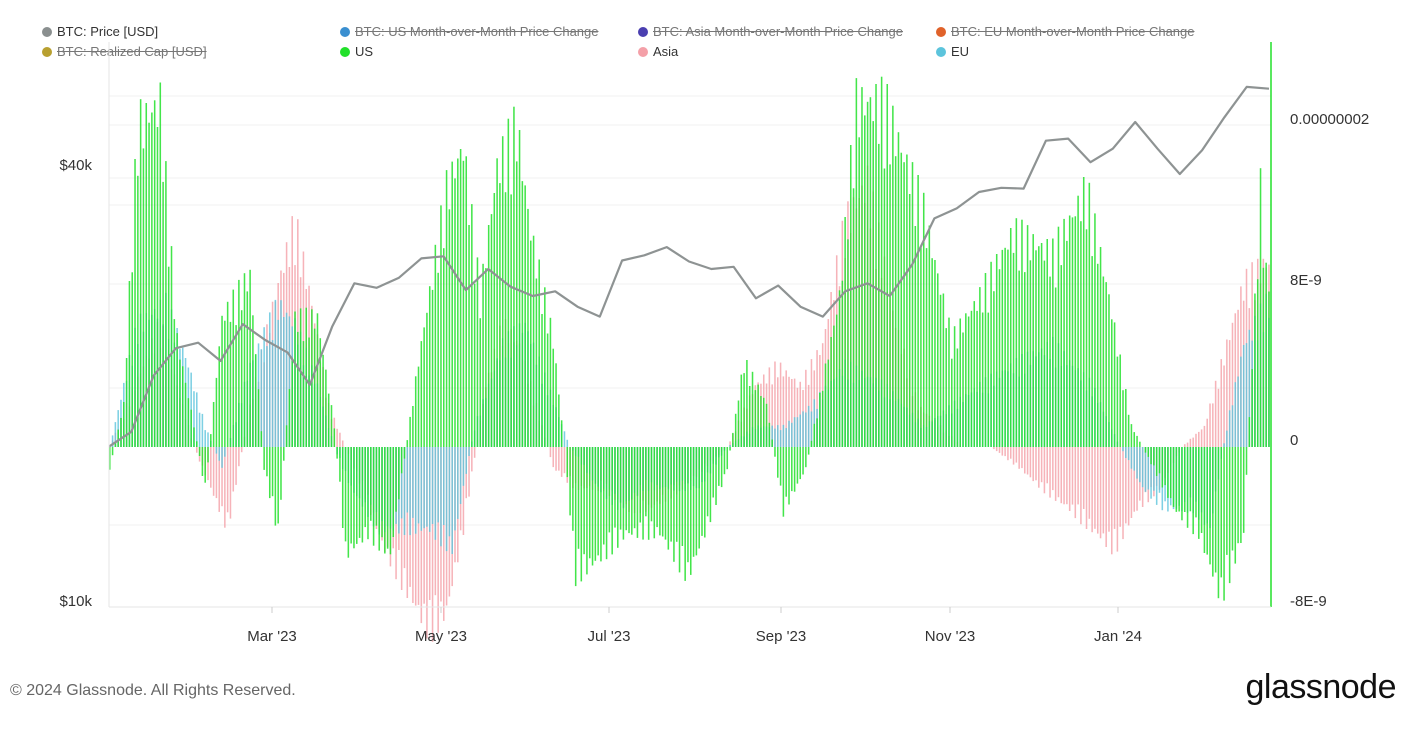 The width and height of the screenshot is (1408, 730). What do you see at coordinates (100, 31) in the screenshot?
I see `legend-item-btc-price: BTC: Price [USD]` at bounding box center [100, 31].